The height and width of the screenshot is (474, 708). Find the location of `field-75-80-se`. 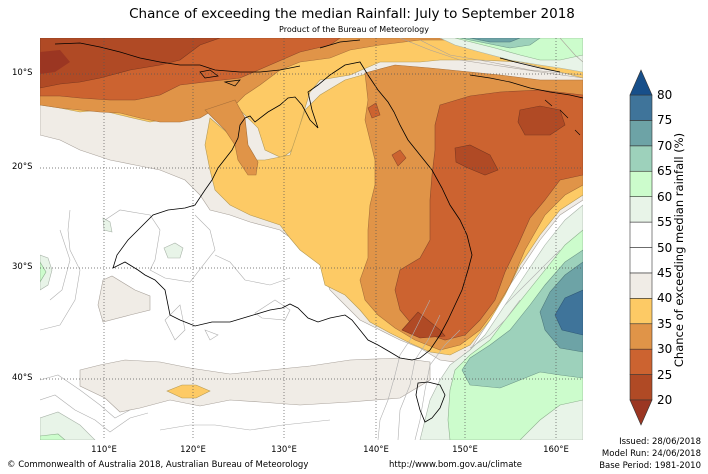

field-75-80-se is located at coordinates (568, 312).